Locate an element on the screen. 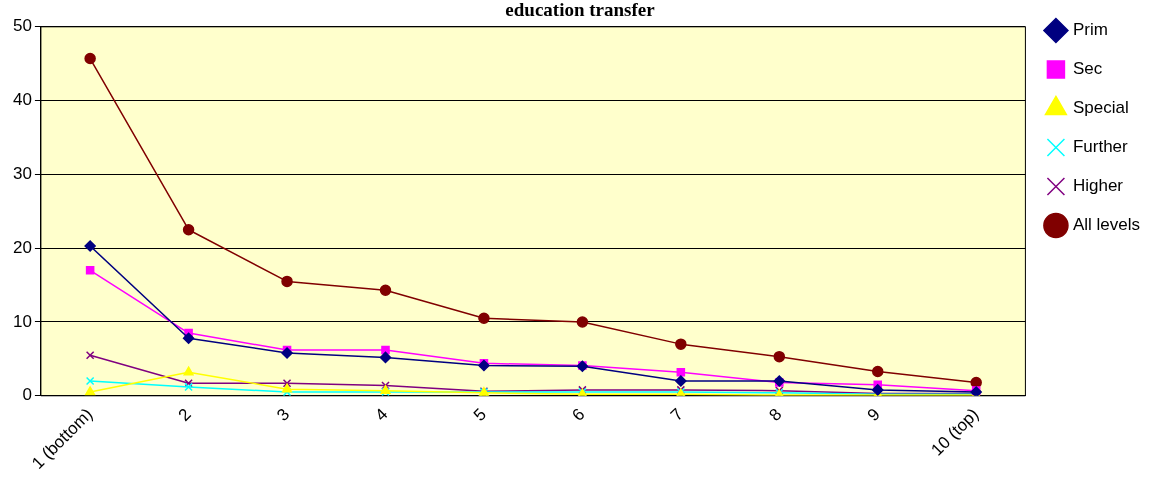 The image size is (1160, 477). x-tick-label: 2 is located at coordinates (184, 414).